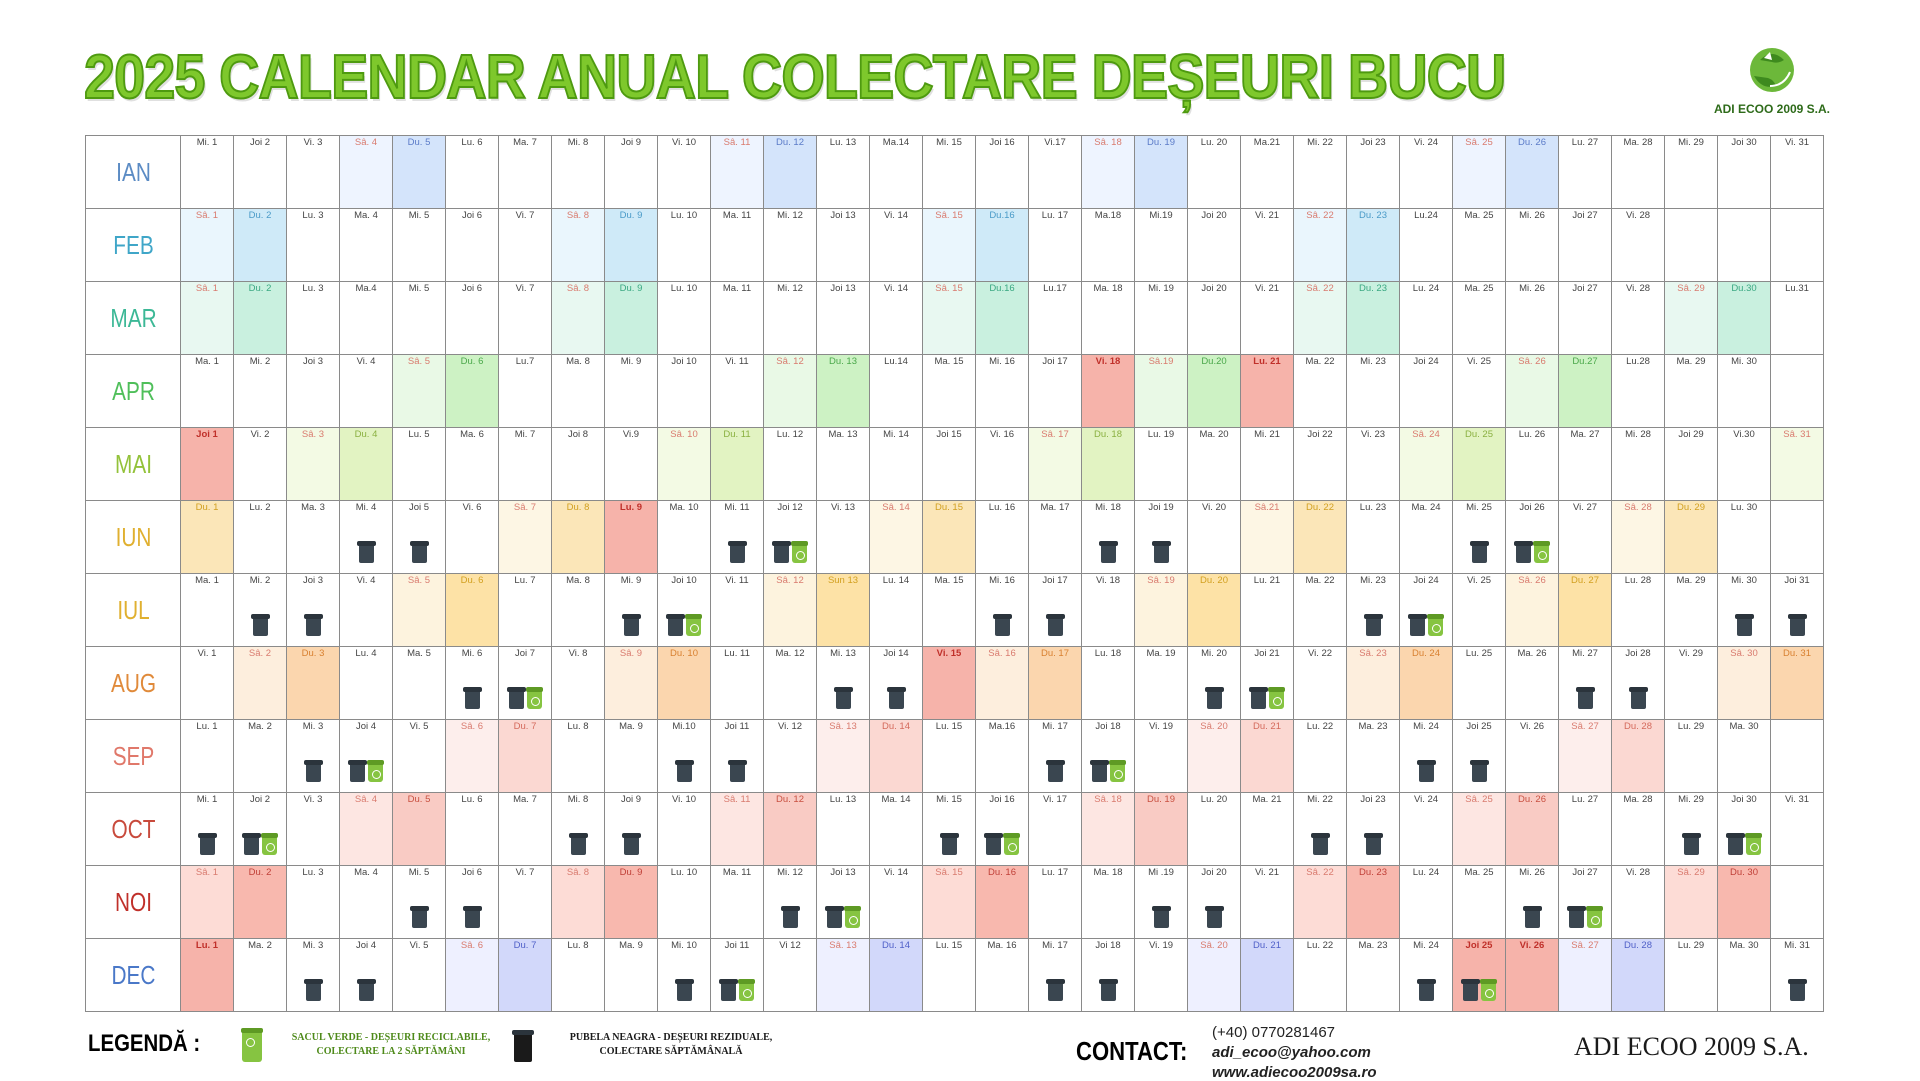  Describe the element at coordinates (1002, 142) in the screenshot. I see `day-label: Joi 16` at that location.